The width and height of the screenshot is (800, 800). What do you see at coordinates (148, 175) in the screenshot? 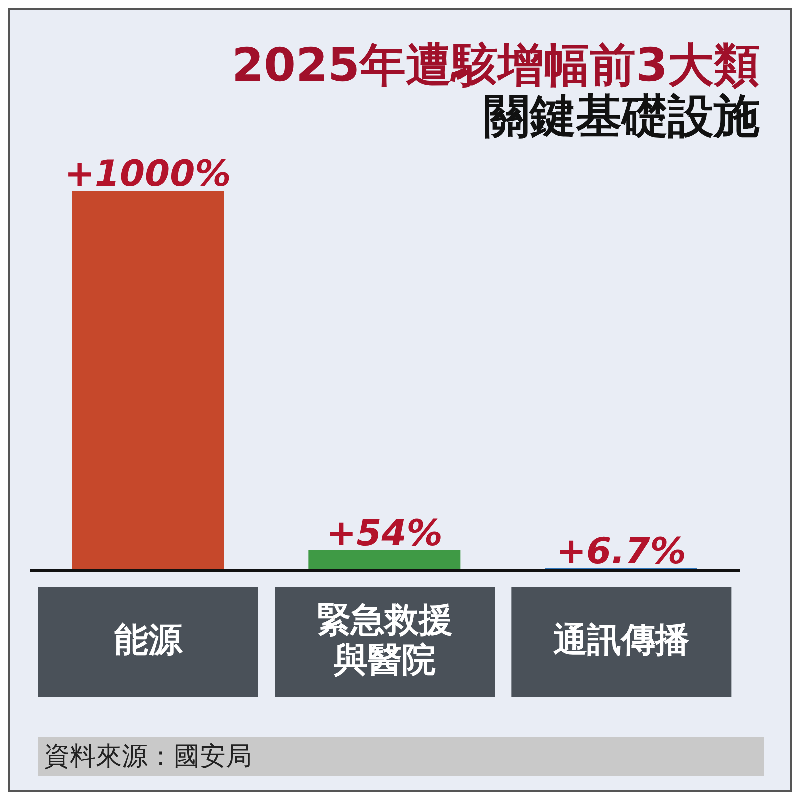
I see `data-label: +1000%` at bounding box center [148, 175].